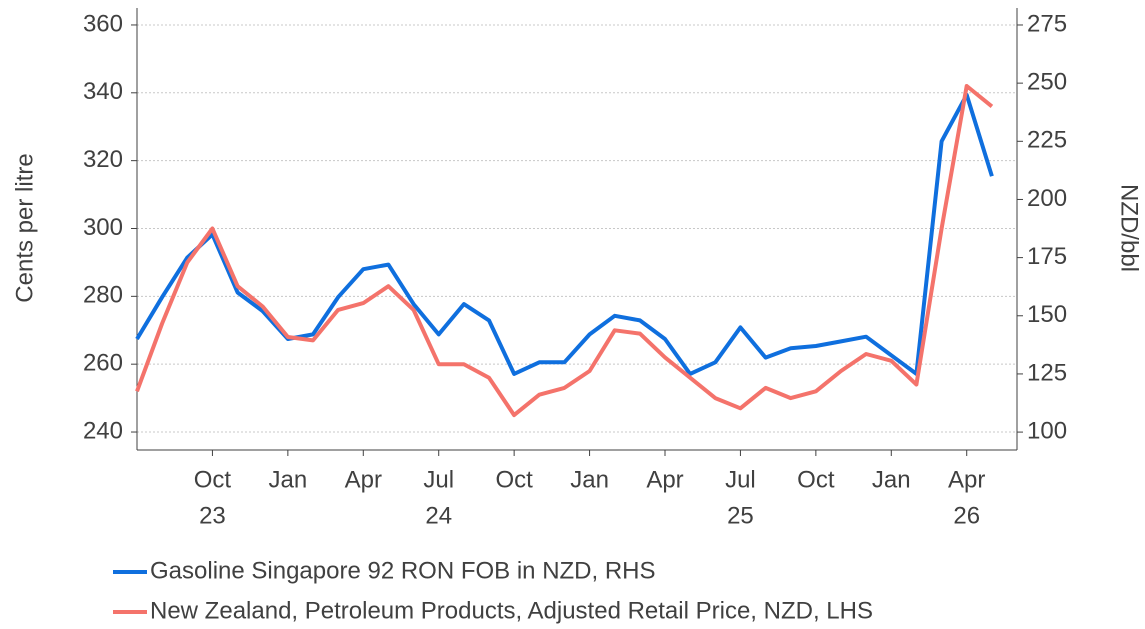  What do you see at coordinates (438, 515) in the screenshot?
I see `x-year-label: 24` at bounding box center [438, 515].